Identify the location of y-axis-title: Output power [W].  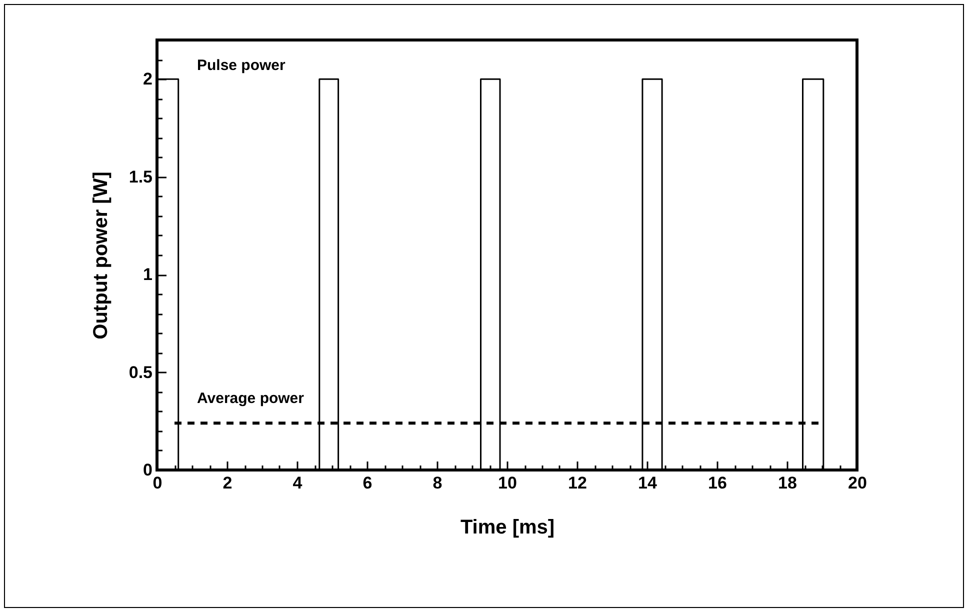
(101, 256).